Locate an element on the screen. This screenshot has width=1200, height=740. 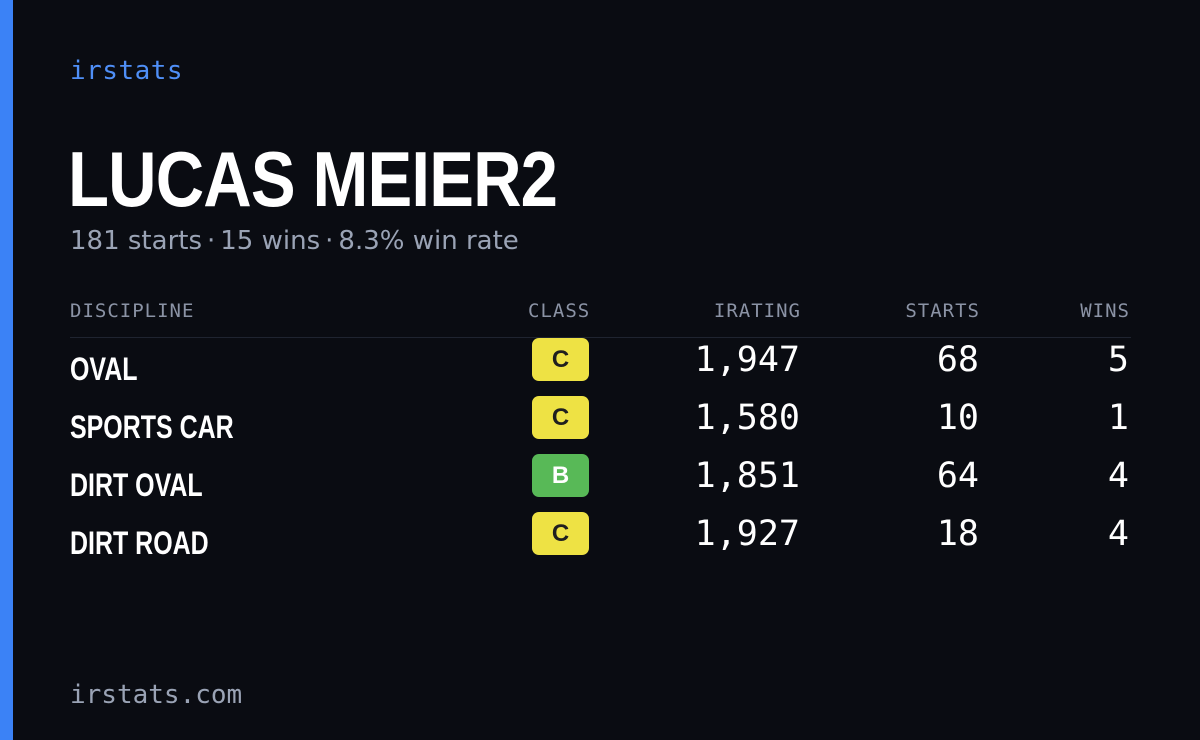
irating-value: 1,927 is located at coordinates (747, 534).